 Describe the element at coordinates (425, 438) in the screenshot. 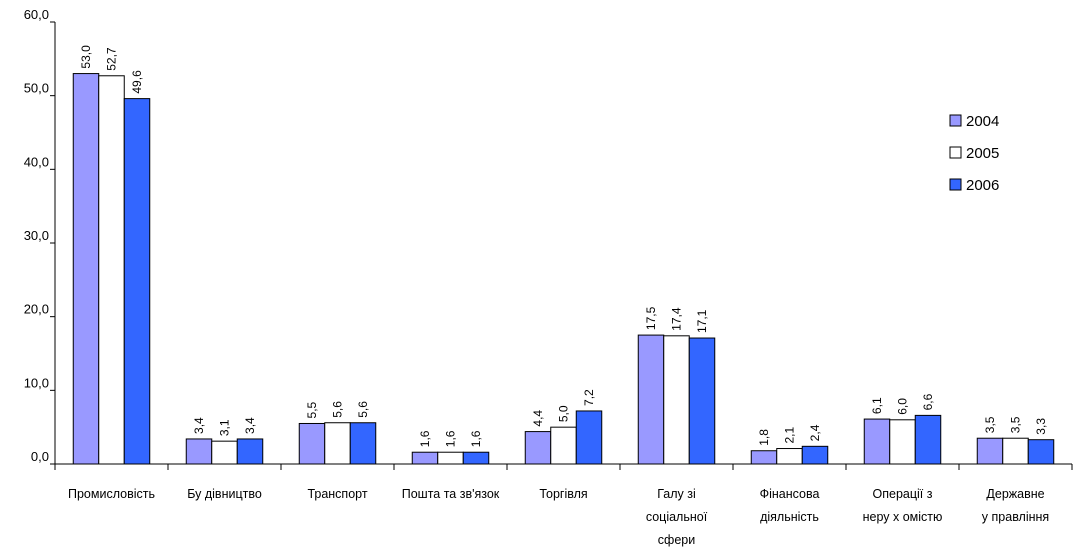

I see `data-label-2004-3: 1,6` at that location.